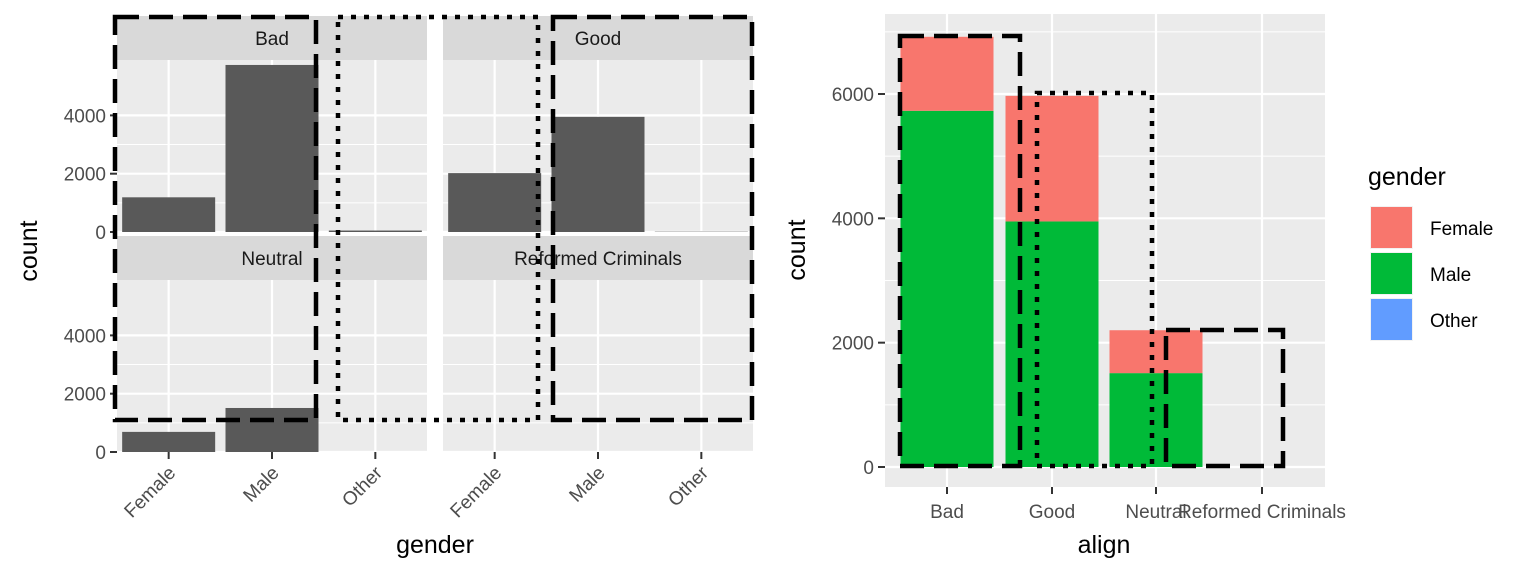 Image resolution: width=1536 pixels, height=576 pixels. I want to click on legend-title: gender, so click(1407, 177).